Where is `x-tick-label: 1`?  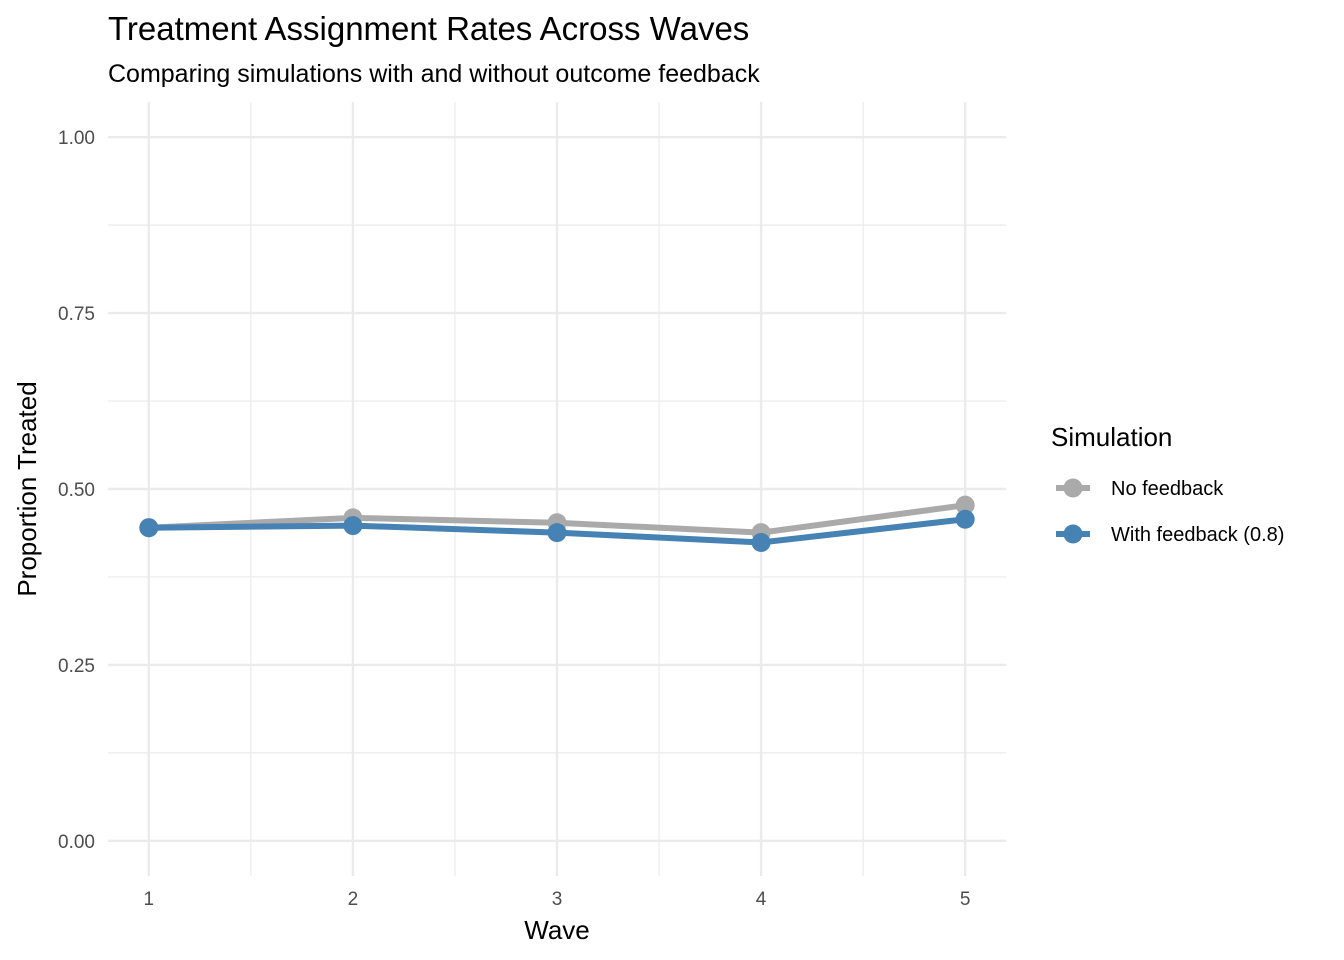 x-tick-label: 1 is located at coordinates (149, 899).